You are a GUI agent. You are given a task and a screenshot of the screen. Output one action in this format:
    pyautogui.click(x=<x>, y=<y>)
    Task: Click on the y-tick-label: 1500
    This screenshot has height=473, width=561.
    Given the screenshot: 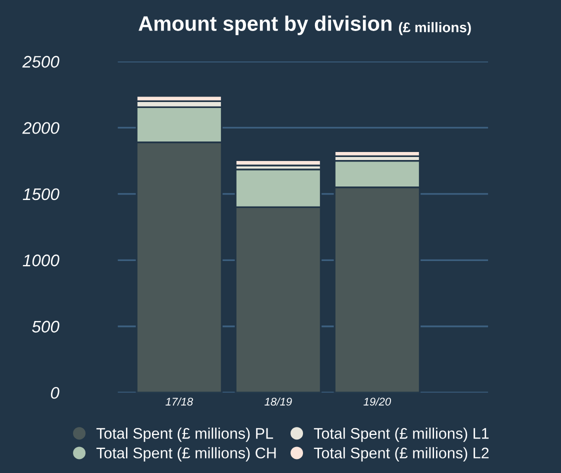 What is the action you would take?
    pyautogui.click(x=41, y=194)
    